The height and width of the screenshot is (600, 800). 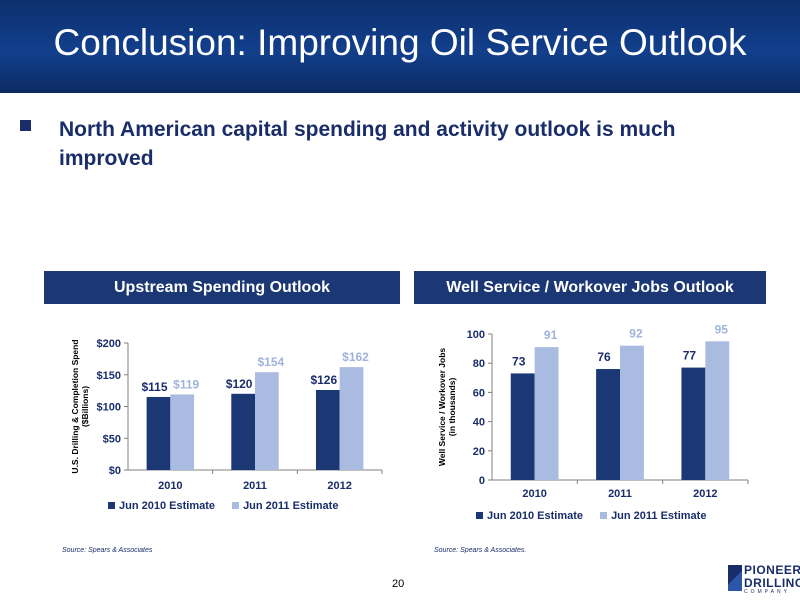 I want to click on y-tick-label: $200, so click(x=109, y=344).